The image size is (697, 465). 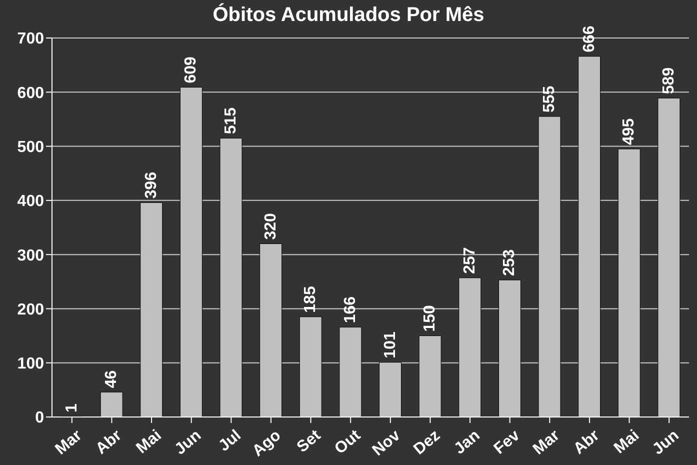 I want to click on data-label: 185, so click(x=311, y=299).